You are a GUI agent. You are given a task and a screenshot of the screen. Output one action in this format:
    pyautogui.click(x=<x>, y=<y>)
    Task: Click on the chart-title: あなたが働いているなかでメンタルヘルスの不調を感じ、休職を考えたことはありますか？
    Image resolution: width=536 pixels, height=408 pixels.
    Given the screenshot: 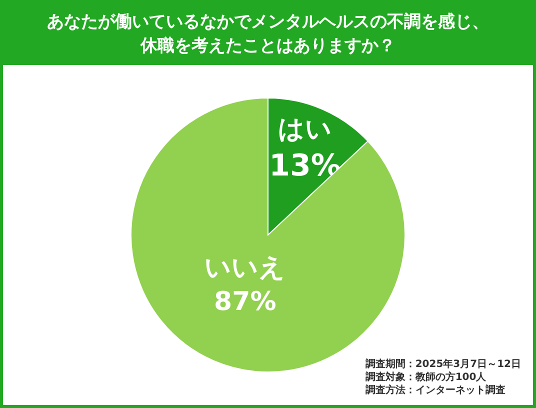 What is the action you would take?
    pyautogui.click(x=268, y=34)
    